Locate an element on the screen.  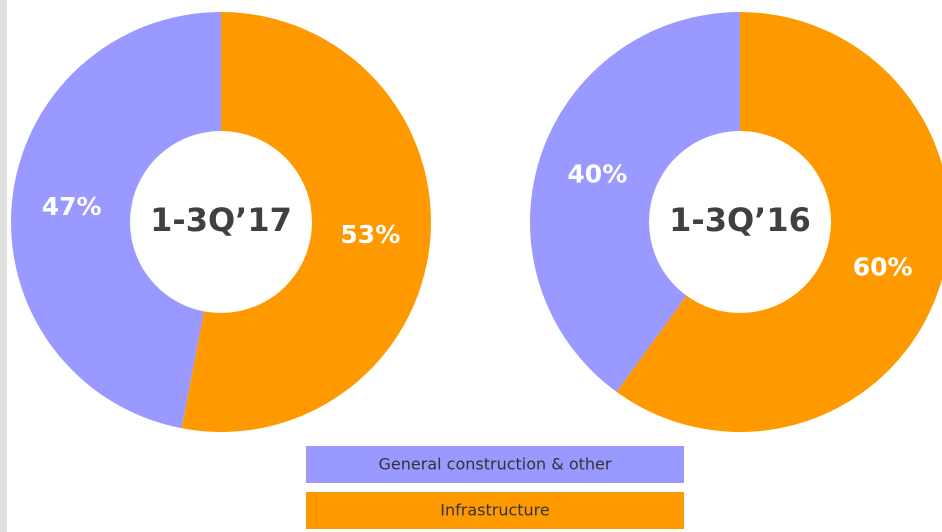
center-label: 1-3Q’17 is located at coordinates (221, 220).